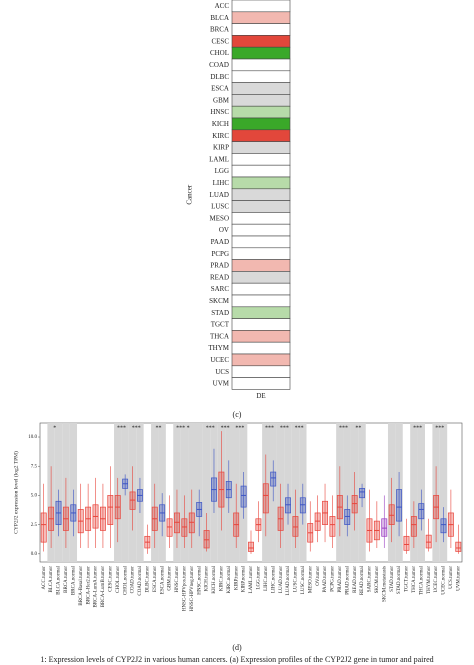  What do you see at coordinates (303, 579) in the screenshot?
I see `x-tick-label: LUSC.normal` at bounding box center [303, 579].